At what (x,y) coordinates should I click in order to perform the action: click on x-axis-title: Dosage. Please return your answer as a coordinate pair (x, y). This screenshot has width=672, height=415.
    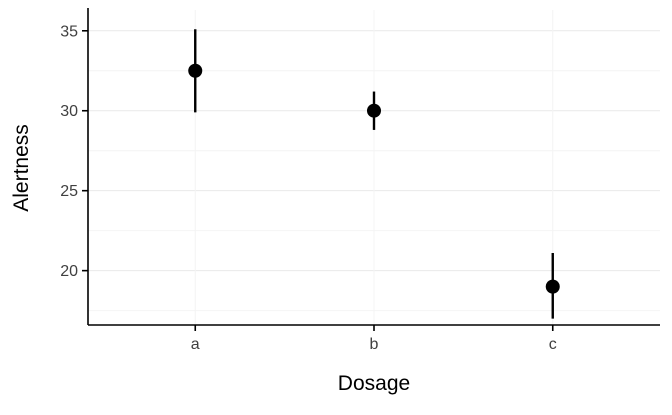
    Looking at the image, I should click on (374, 383).